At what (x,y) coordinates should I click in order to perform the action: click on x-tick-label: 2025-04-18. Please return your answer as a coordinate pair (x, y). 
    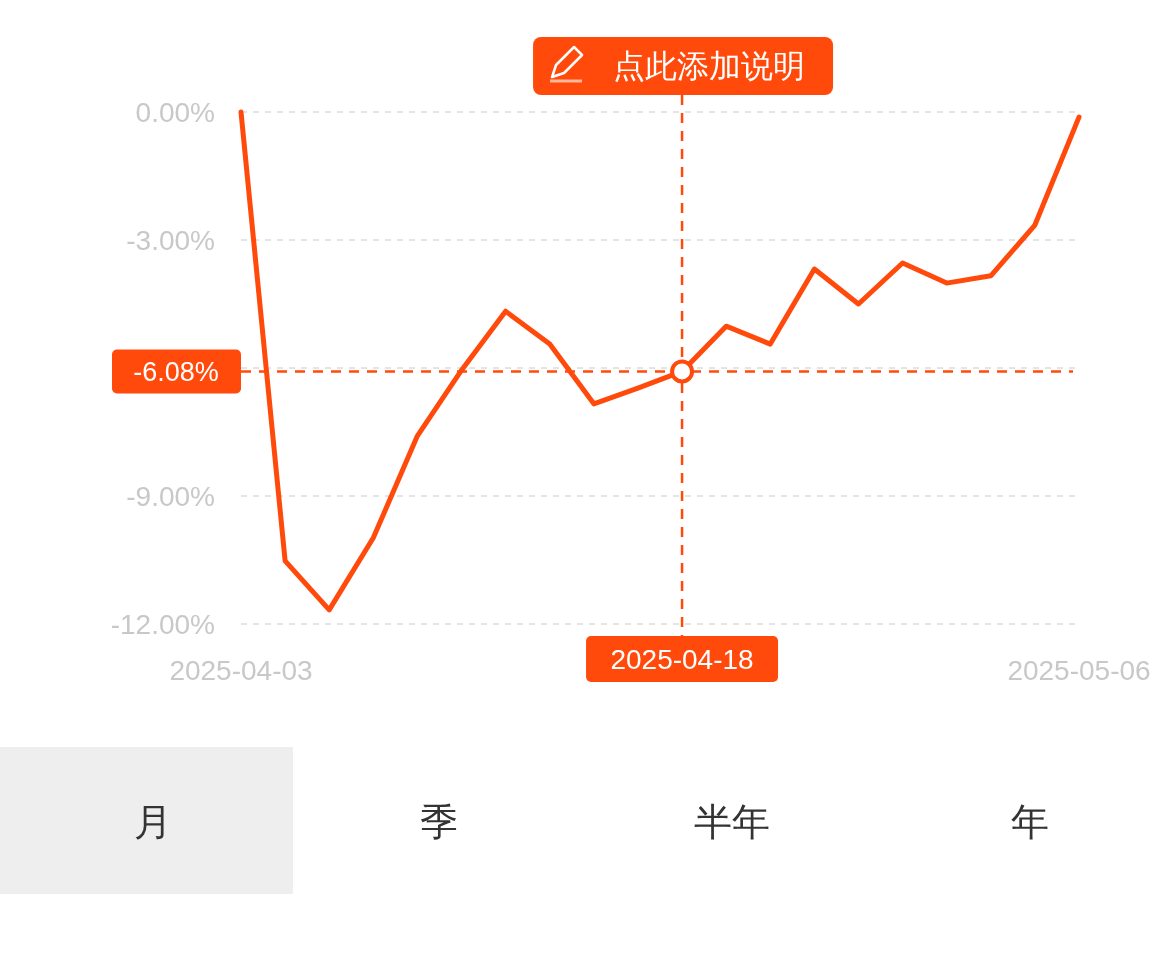
    Looking at the image, I should click on (682, 659).